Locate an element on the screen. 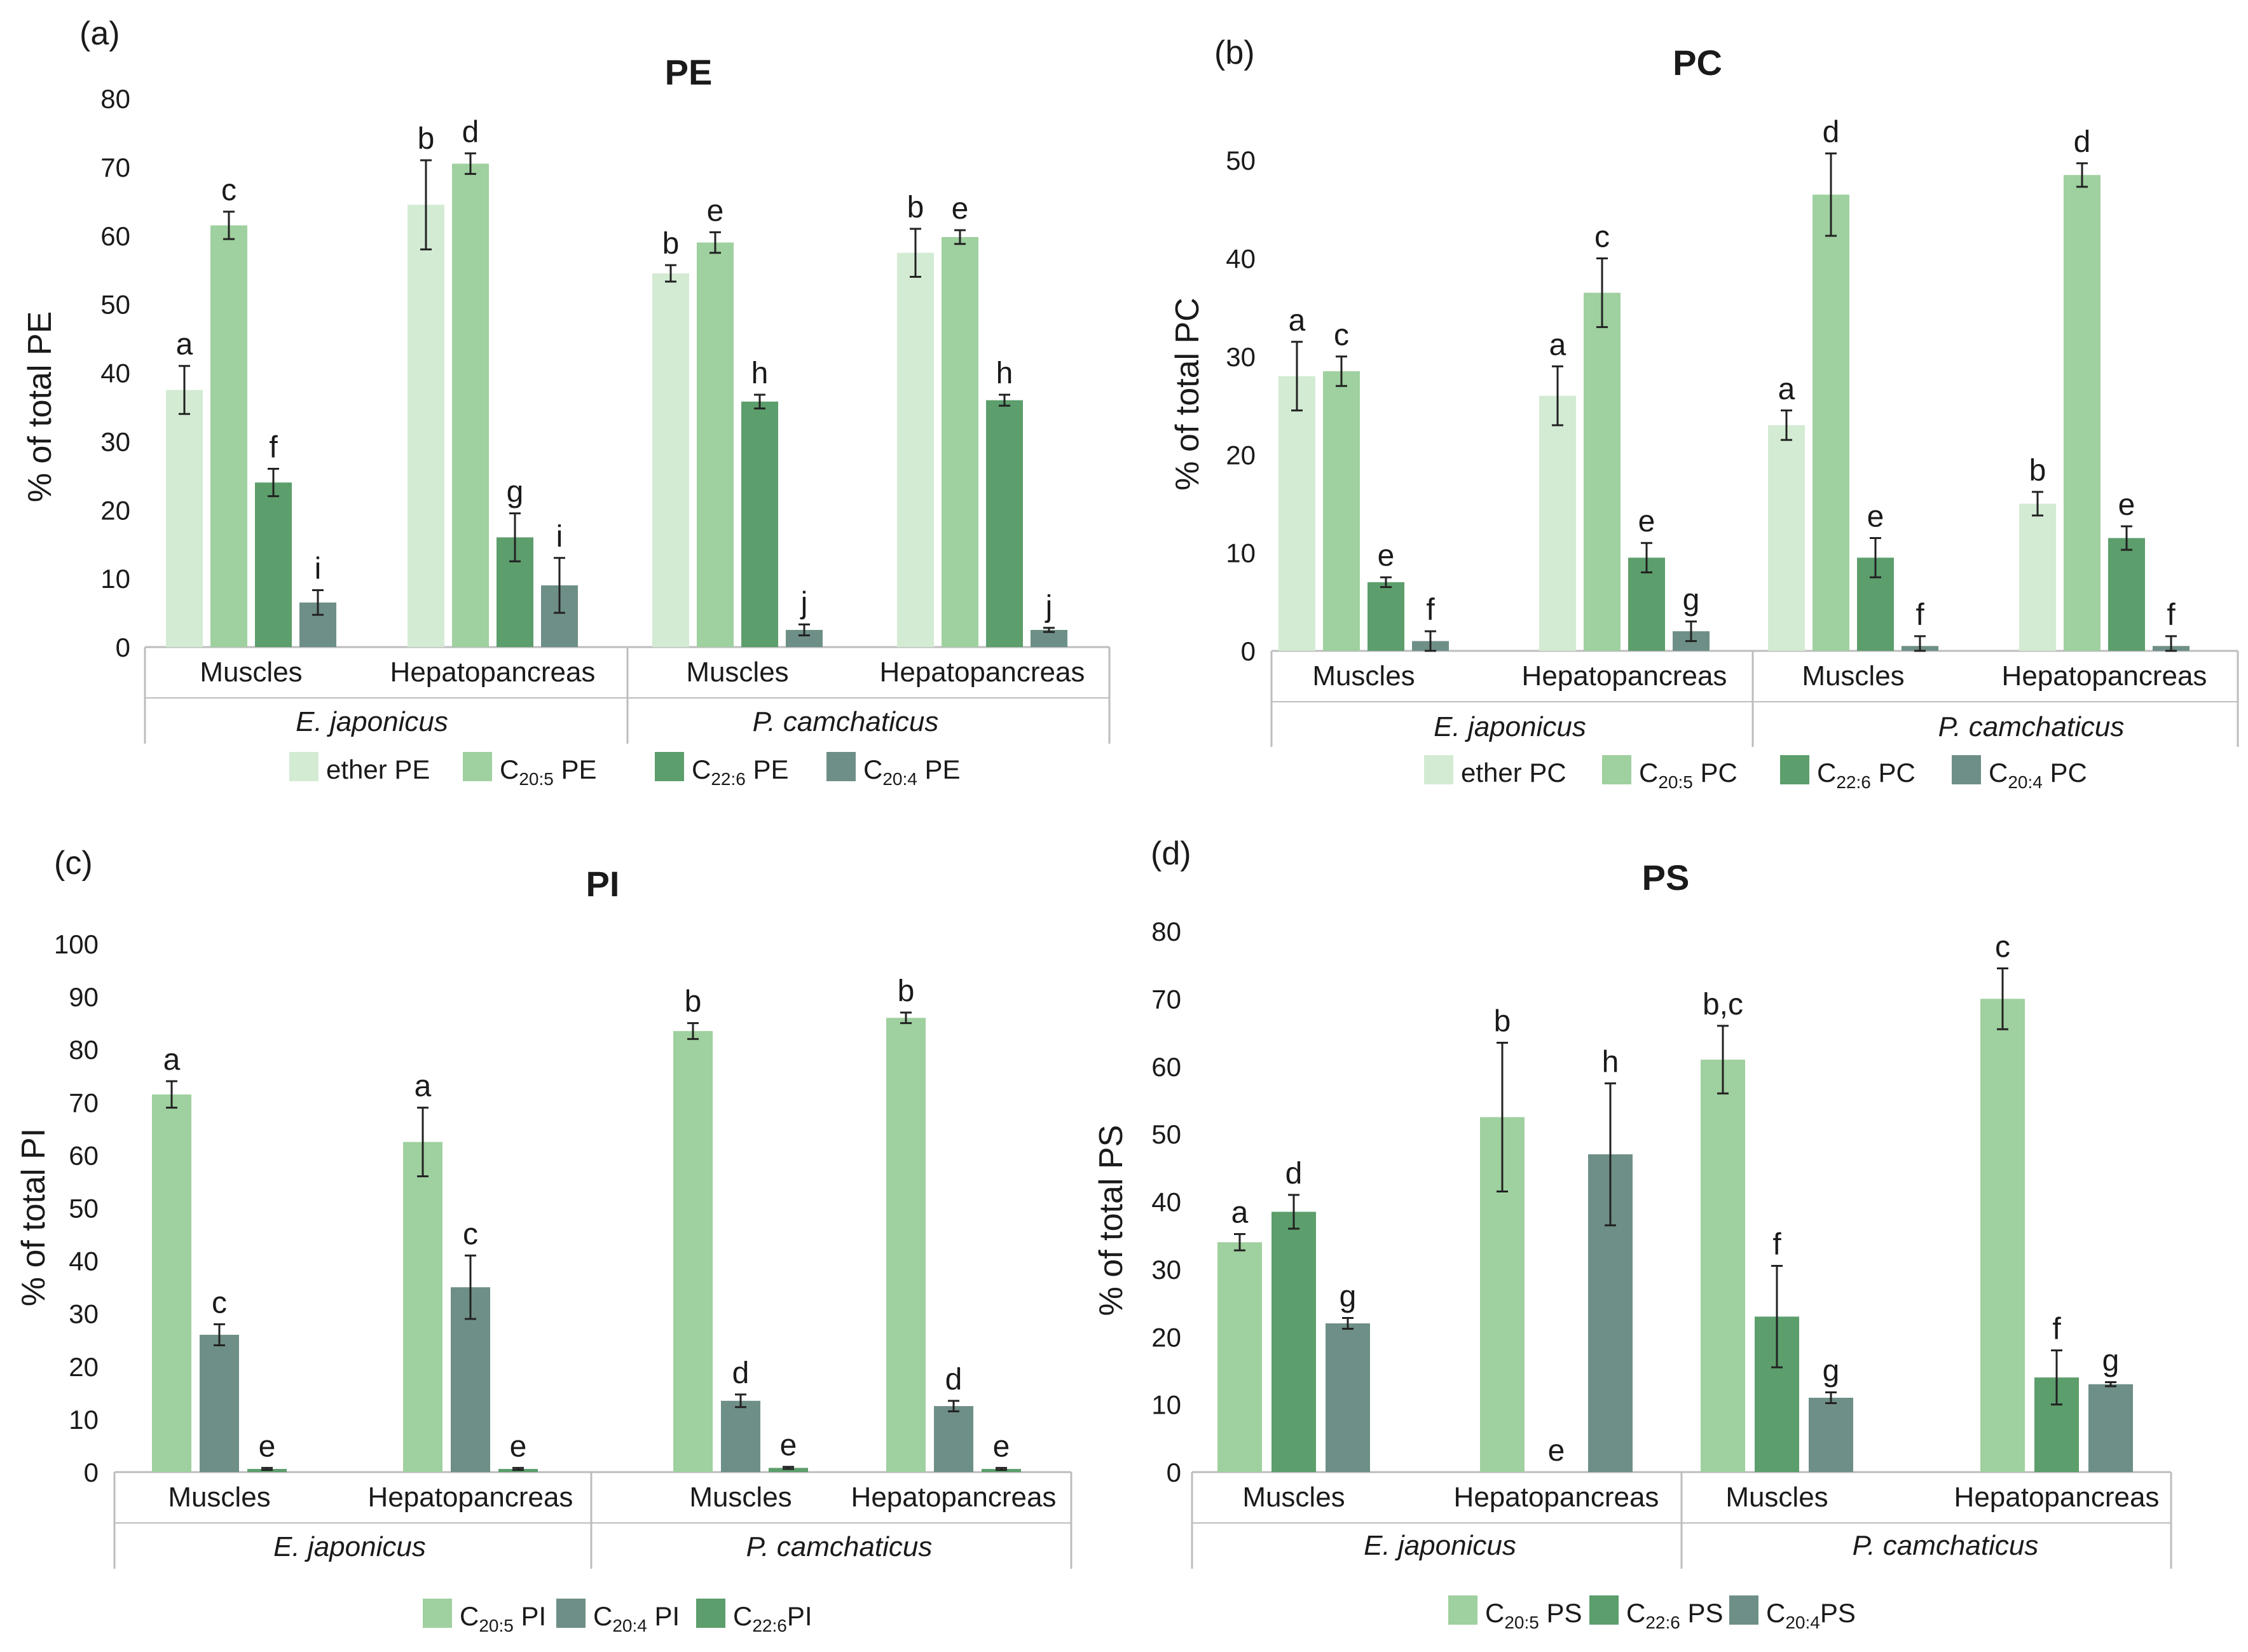  legend-entry-c205: C20:5 PI is located at coordinates (503, 1618).